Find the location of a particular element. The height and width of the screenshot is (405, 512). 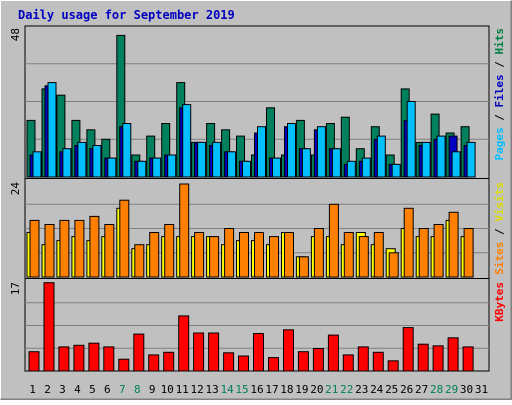

x-tick-label: 15 is located at coordinates (241, 389).